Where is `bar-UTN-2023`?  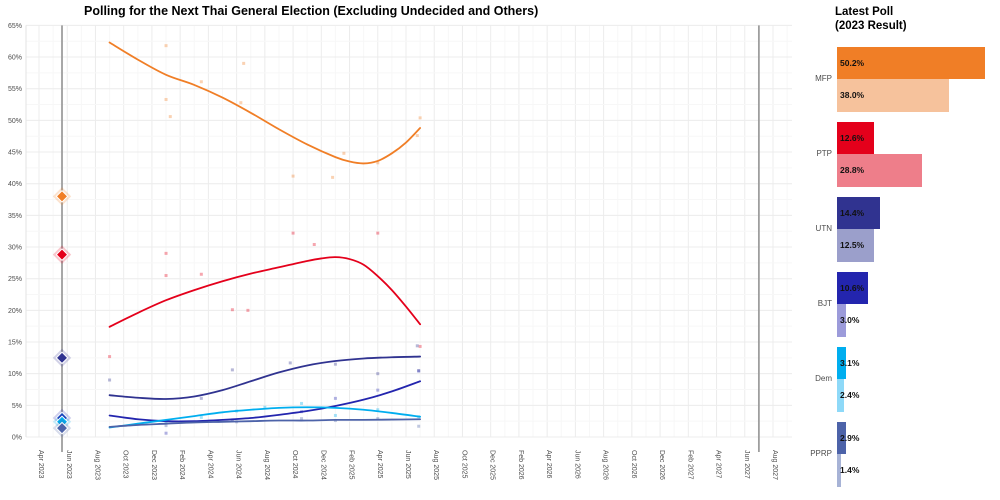 bar-UTN-2023 is located at coordinates (855, 245).